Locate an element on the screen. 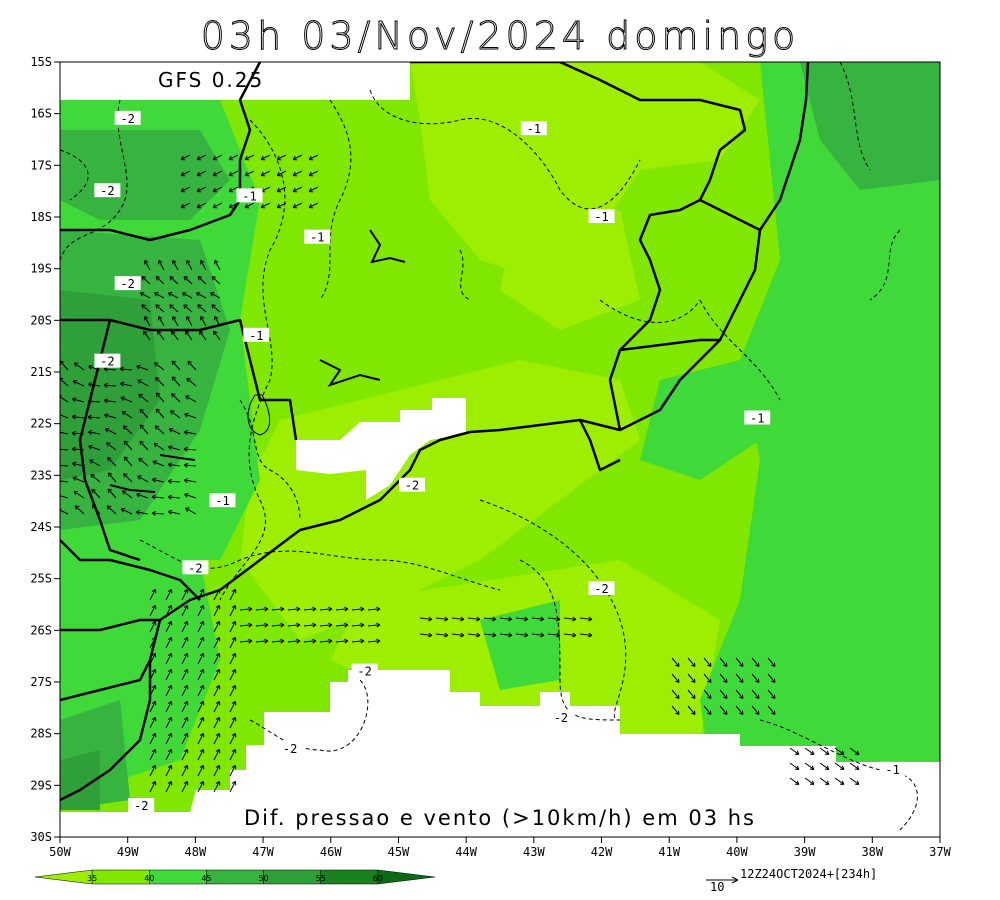  lat-tick-label: 18S is located at coordinates (41, 217).